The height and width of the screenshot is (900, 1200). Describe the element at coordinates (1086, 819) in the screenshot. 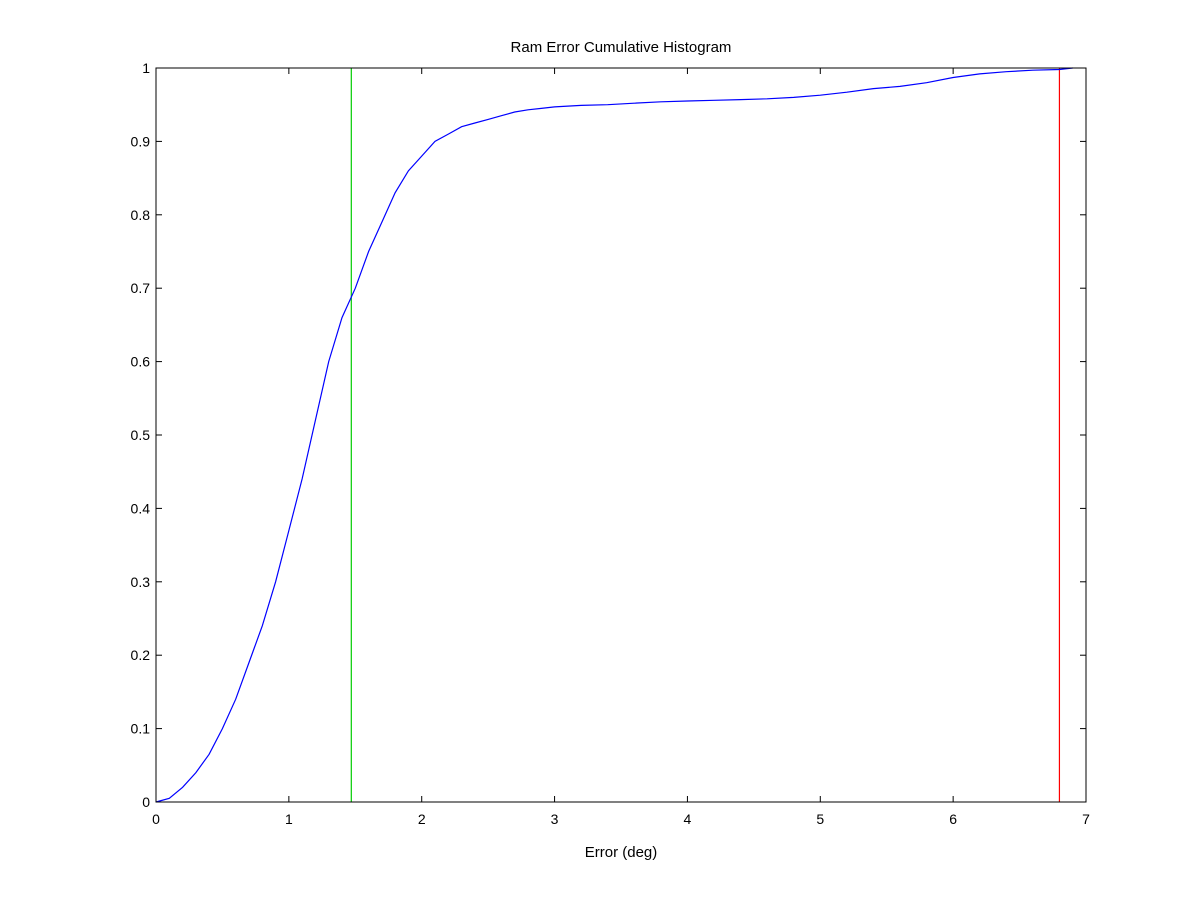

I see `x-tick-label: 7` at that location.